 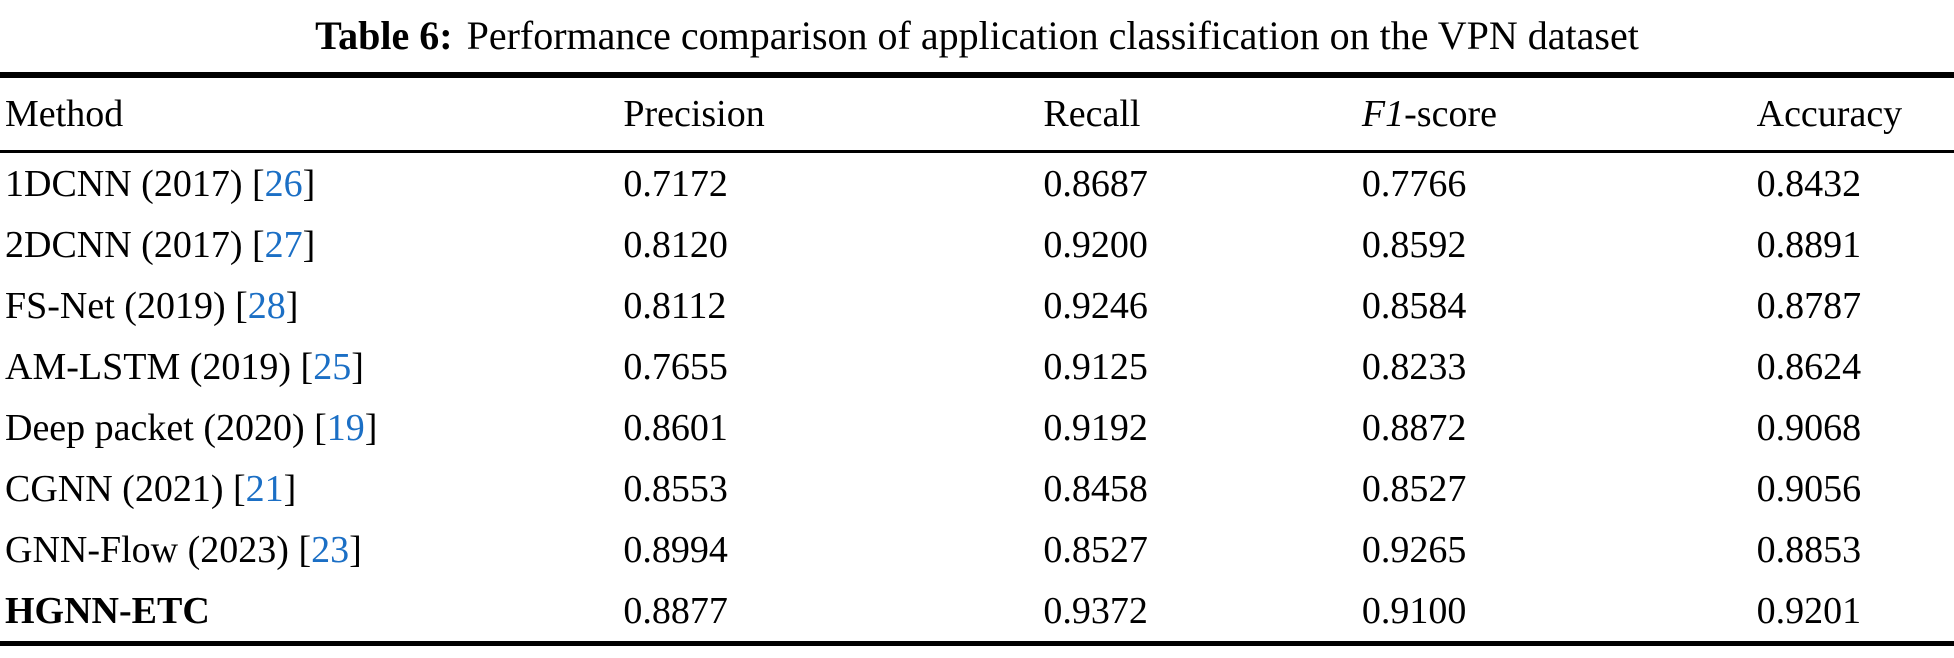 I want to click on recall-value: 0.8458, so click(x=1095, y=488).